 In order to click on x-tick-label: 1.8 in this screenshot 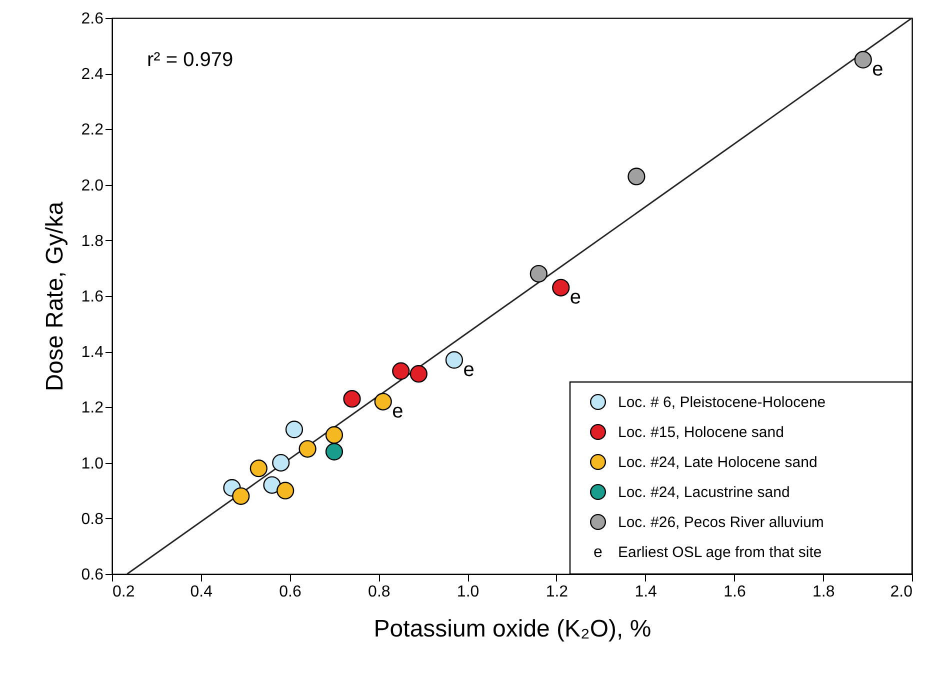, I will do `click(823, 592)`.